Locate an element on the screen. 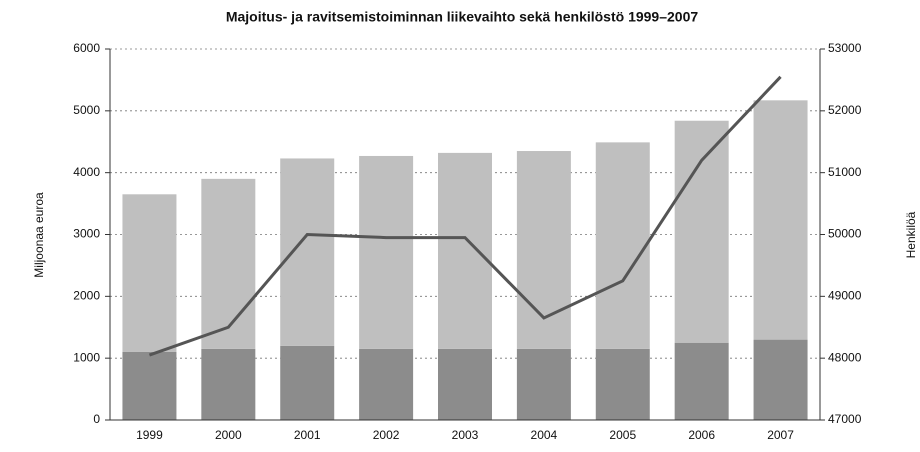 The height and width of the screenshot is (452, 920). x-tick-label: 2001 is located at coordinates (307, 435).